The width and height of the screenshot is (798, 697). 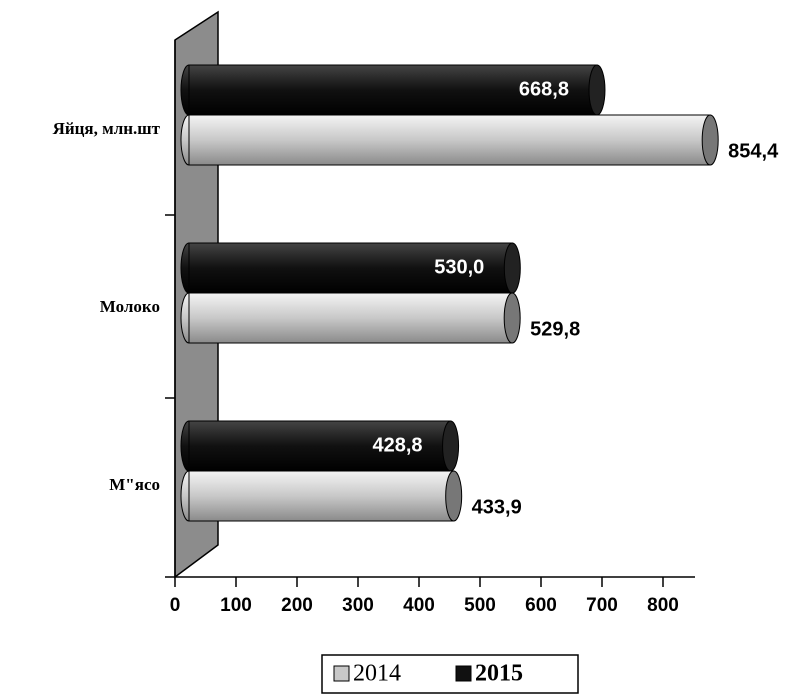 What do you see at coordinates (602, 605) in the screenshot?
I see `x-tick-label: 700` at bounding box center [602, 605].